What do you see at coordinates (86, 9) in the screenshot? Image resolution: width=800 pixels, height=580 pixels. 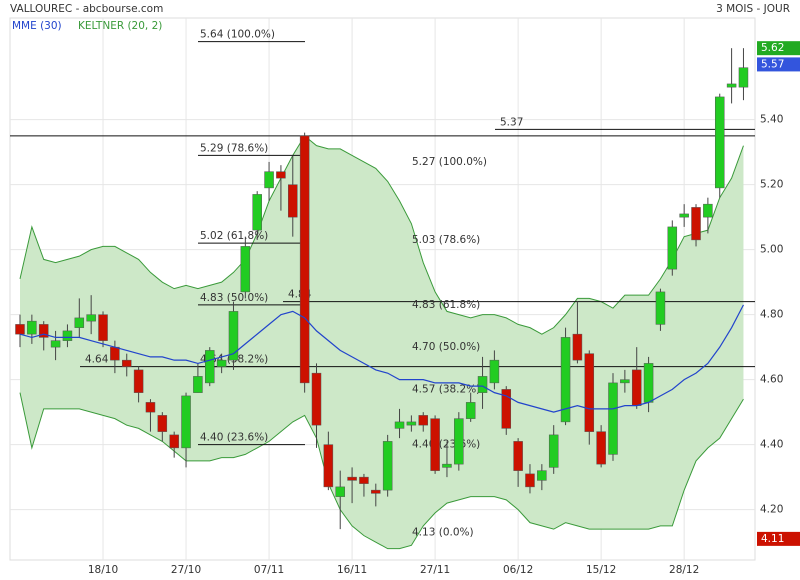 I see `chart-title: VALLOUREC - abcbourse.com` at bounding box center [86, 9].